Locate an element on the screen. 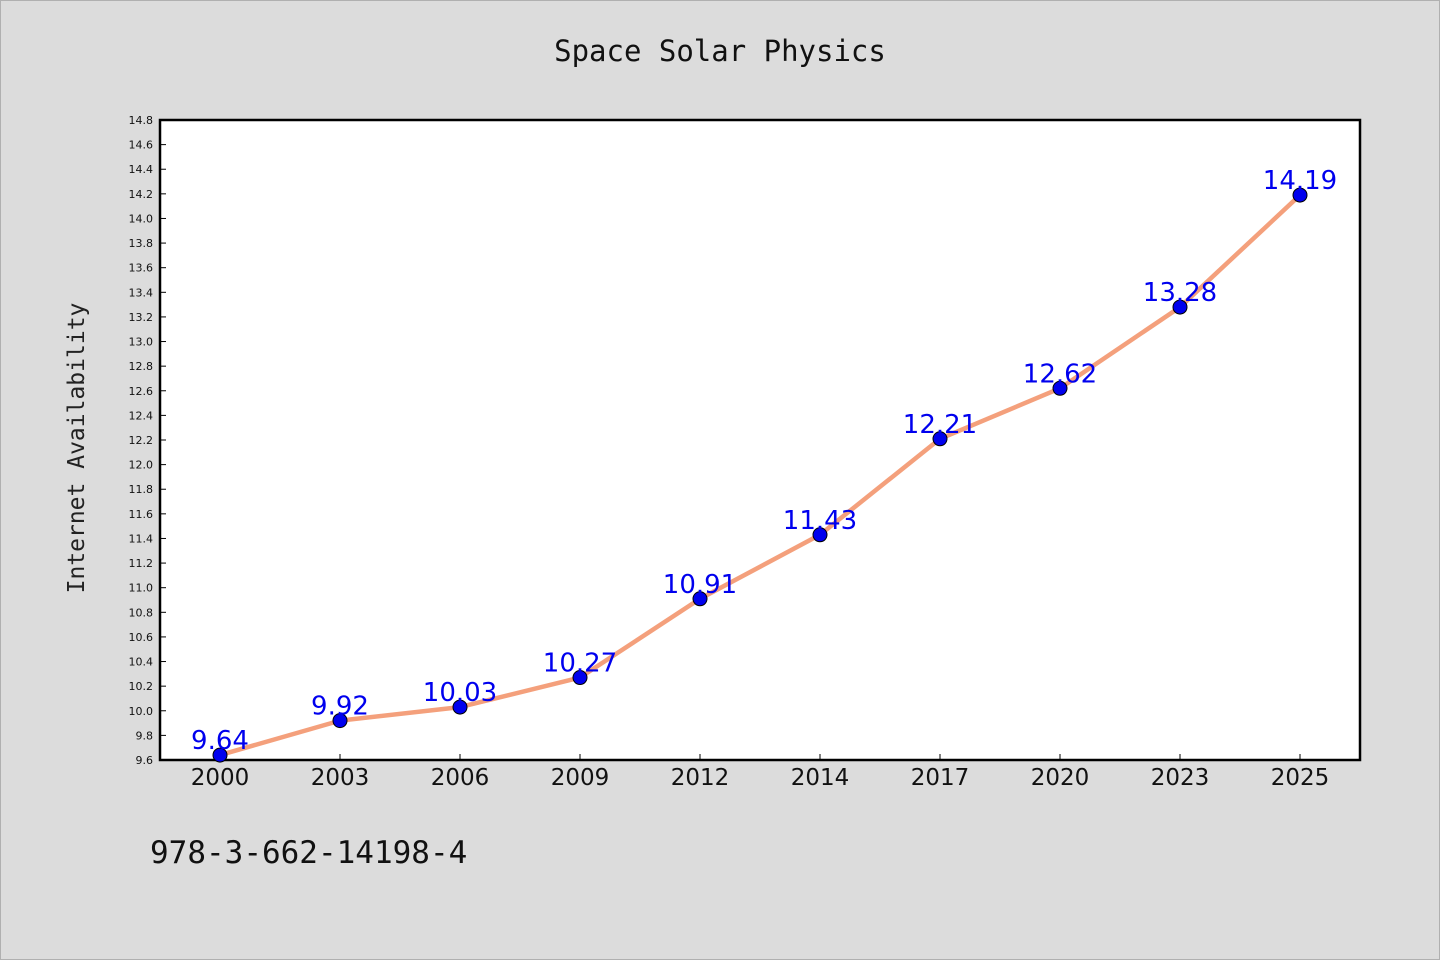 This screenshot has width=1440, height=960. y-tick-label: 12.6 is located at coordinates (141, 391).